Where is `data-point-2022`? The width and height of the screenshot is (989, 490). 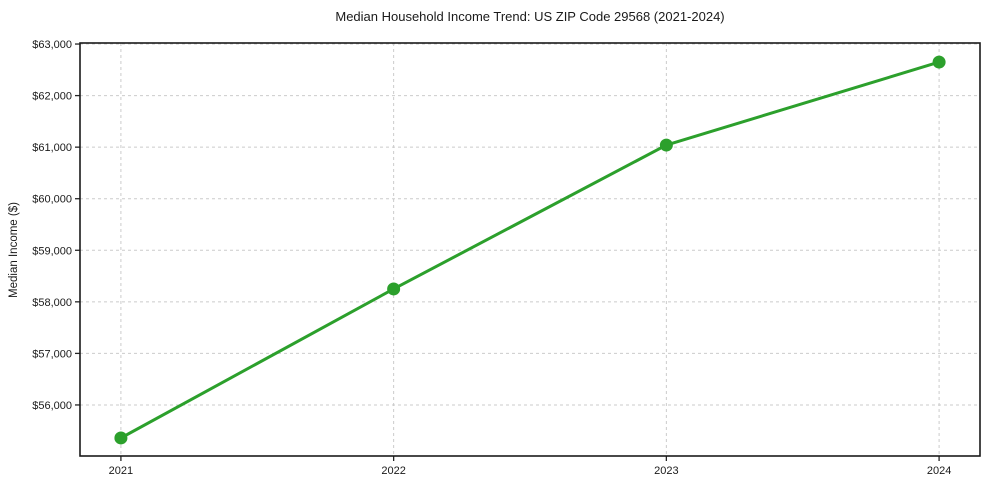
data-point-2022 is located at coordinates (394, 289).